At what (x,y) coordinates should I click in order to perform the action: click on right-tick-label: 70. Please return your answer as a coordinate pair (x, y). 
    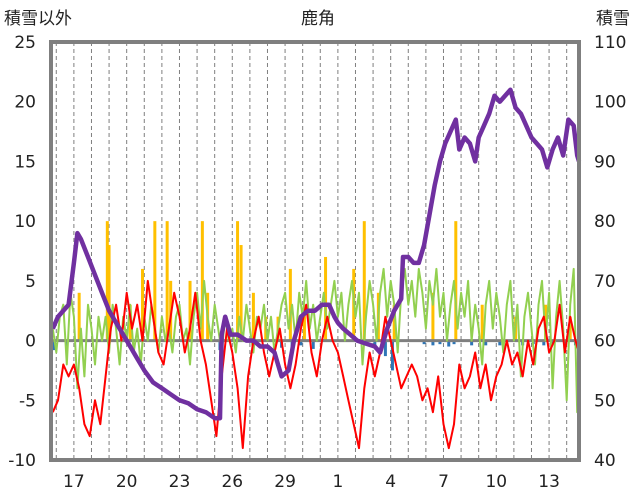
    Looking at the image, I should click on (605, 282).